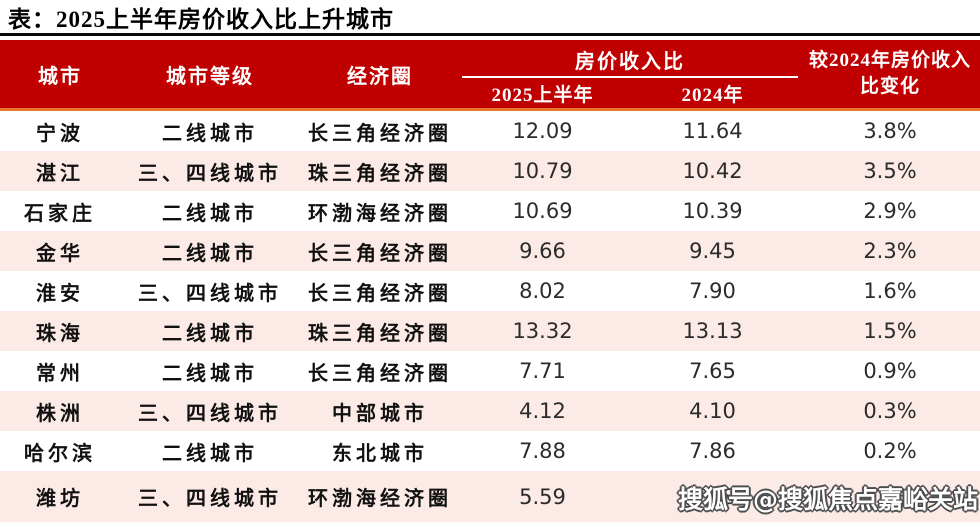 The width and height of the screenshot is (980, 522). Describe the element at coordinates (60, 499) in the screenshot. I see `cell-city: 潍坊` at that location.